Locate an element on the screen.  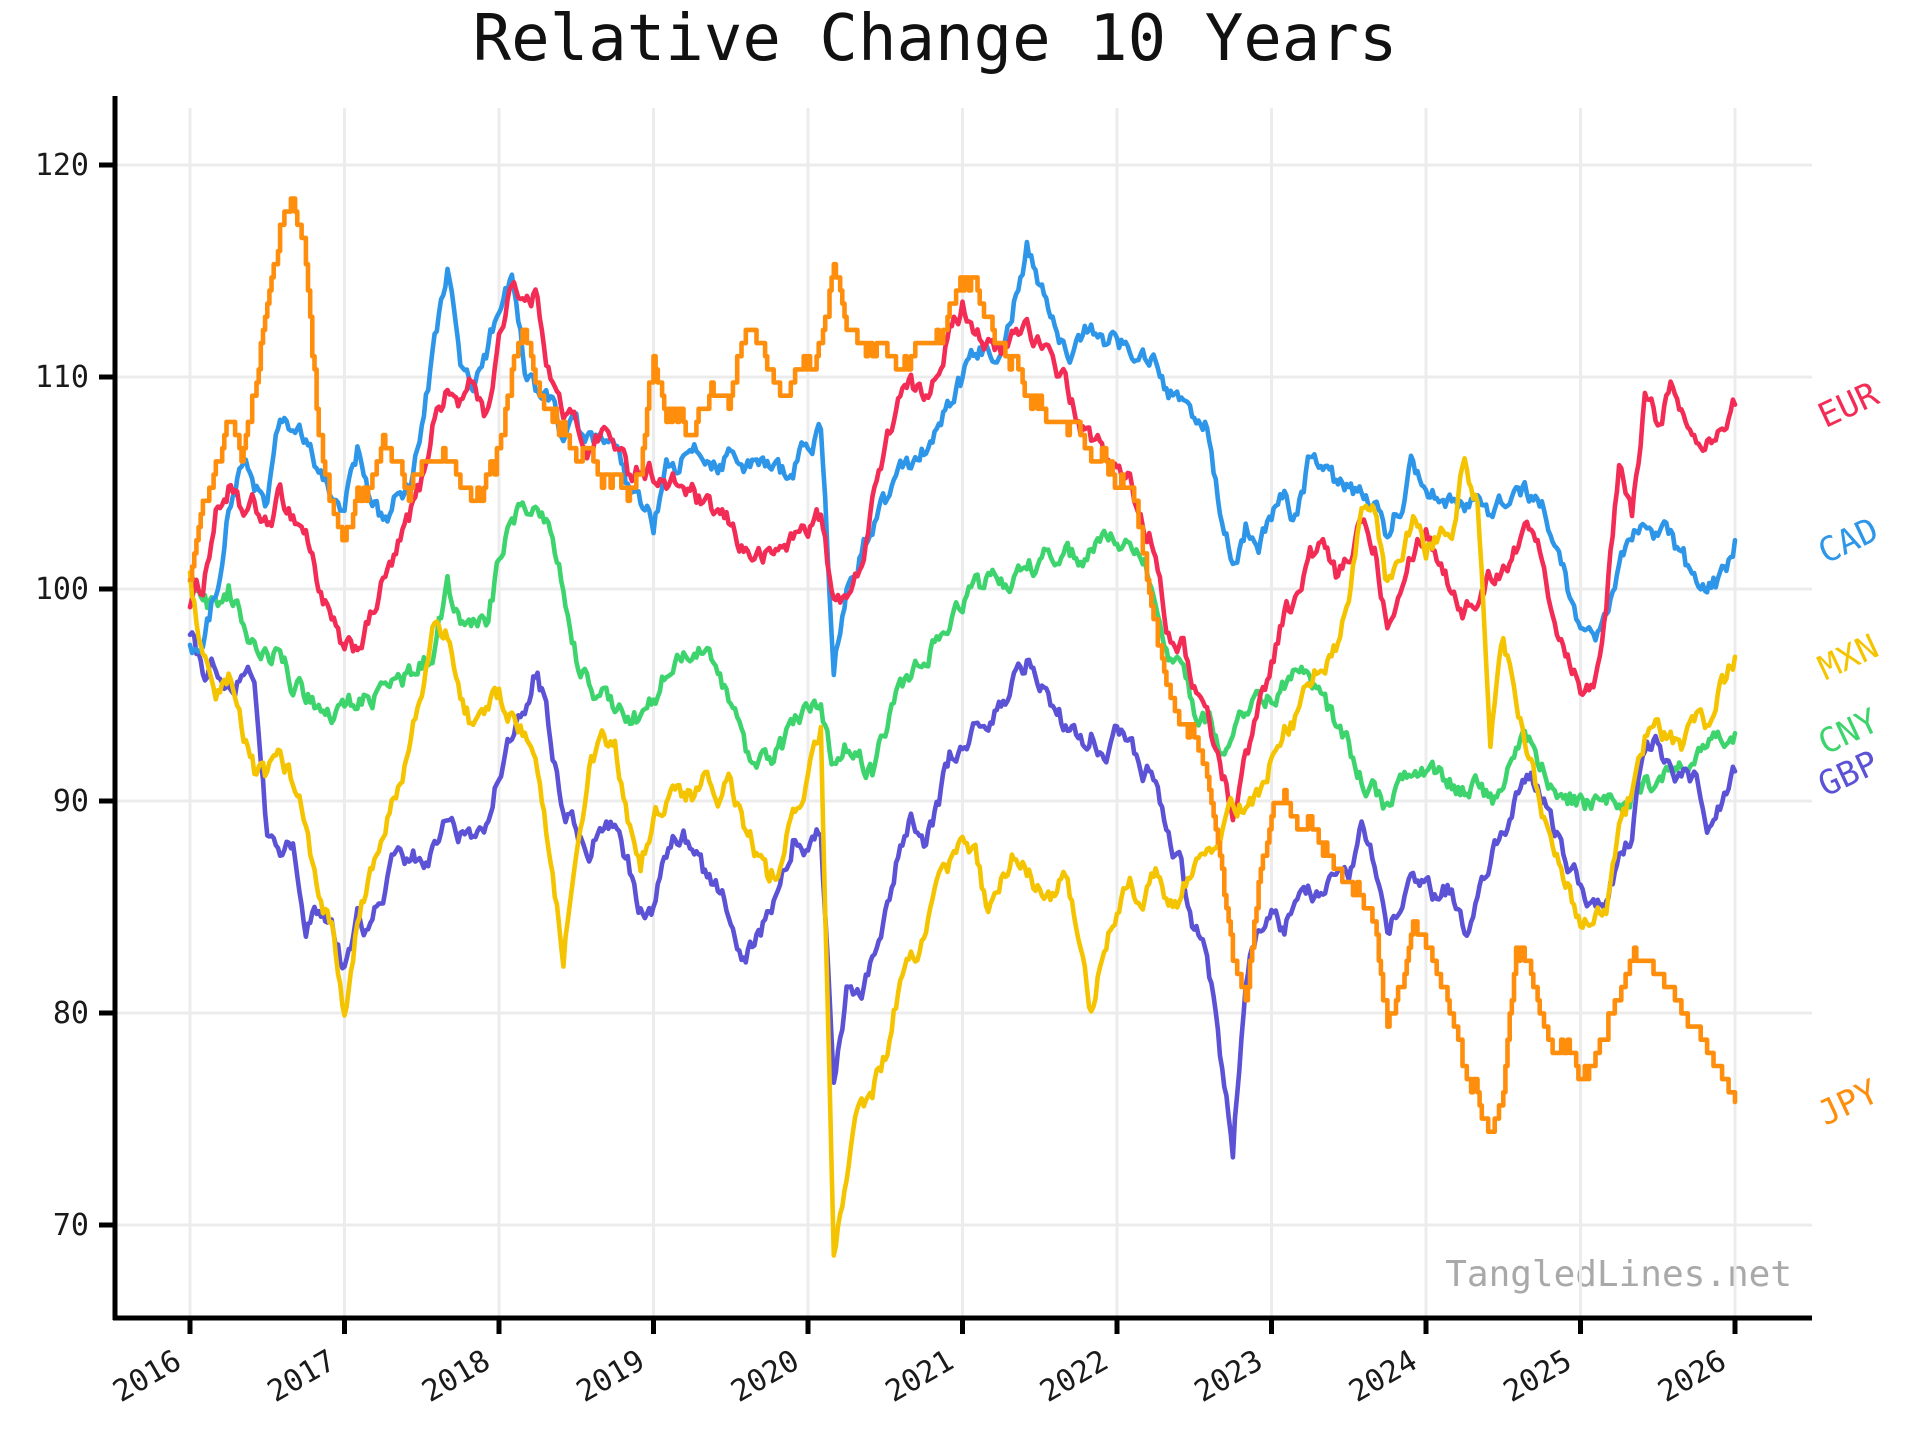
y-tick-label: 110 is located at coordinates (62, 377).